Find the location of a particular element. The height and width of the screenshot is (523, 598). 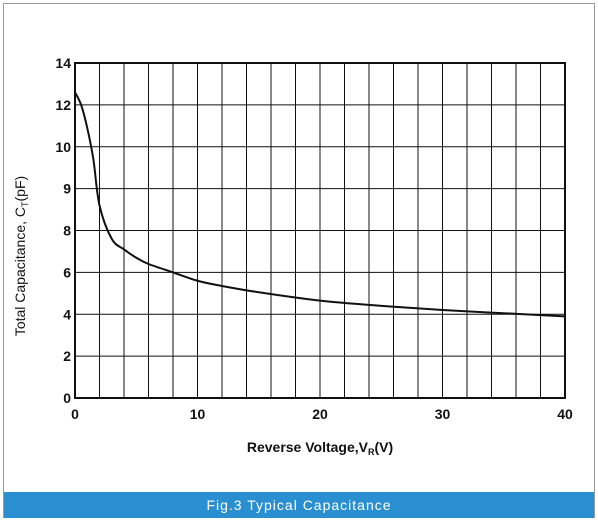

y-tick-label: 12 is located at coordinates (63, 105).